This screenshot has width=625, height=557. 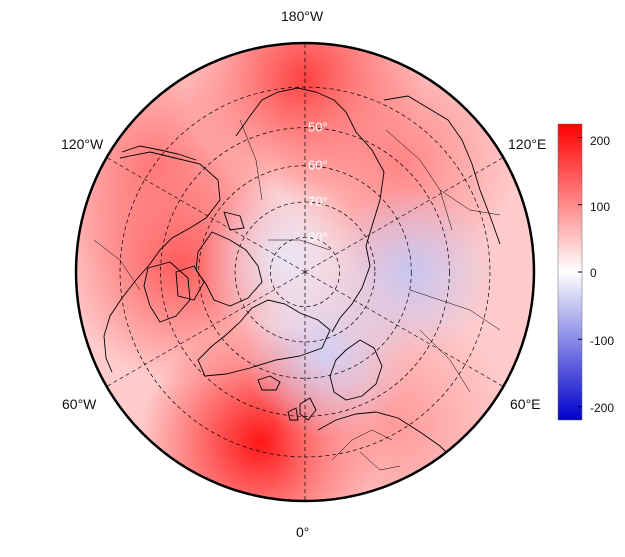 What do you see at coordinates (602, 408) in the screenshot?
I see `colorbar-tick-label: -200` at bounding box center [602, 408].